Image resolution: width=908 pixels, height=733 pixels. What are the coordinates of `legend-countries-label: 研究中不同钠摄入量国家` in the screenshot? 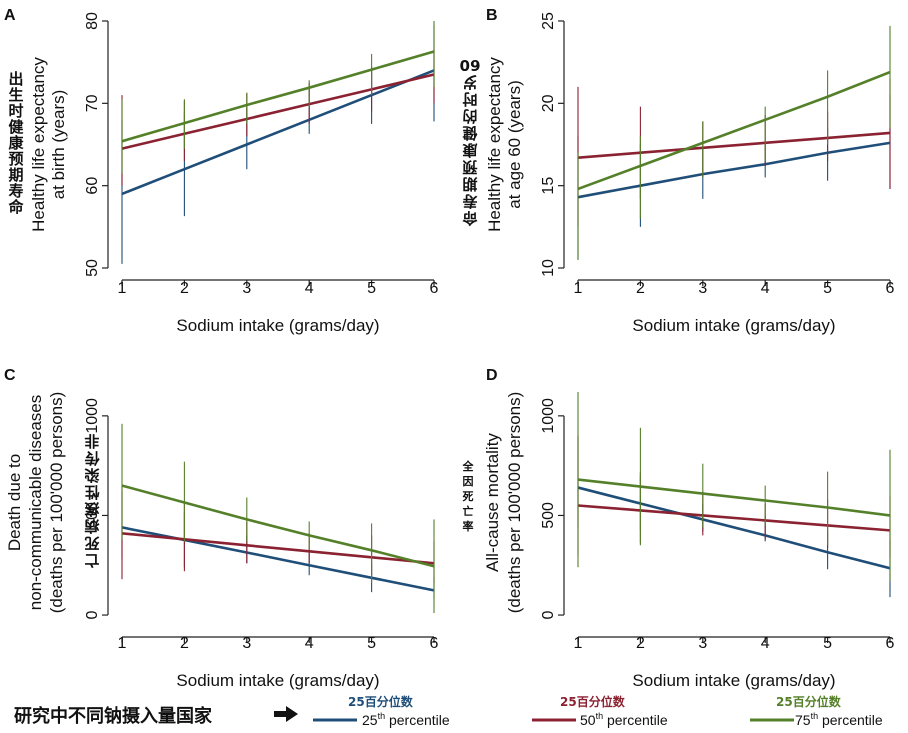 It's located at (113, 716).